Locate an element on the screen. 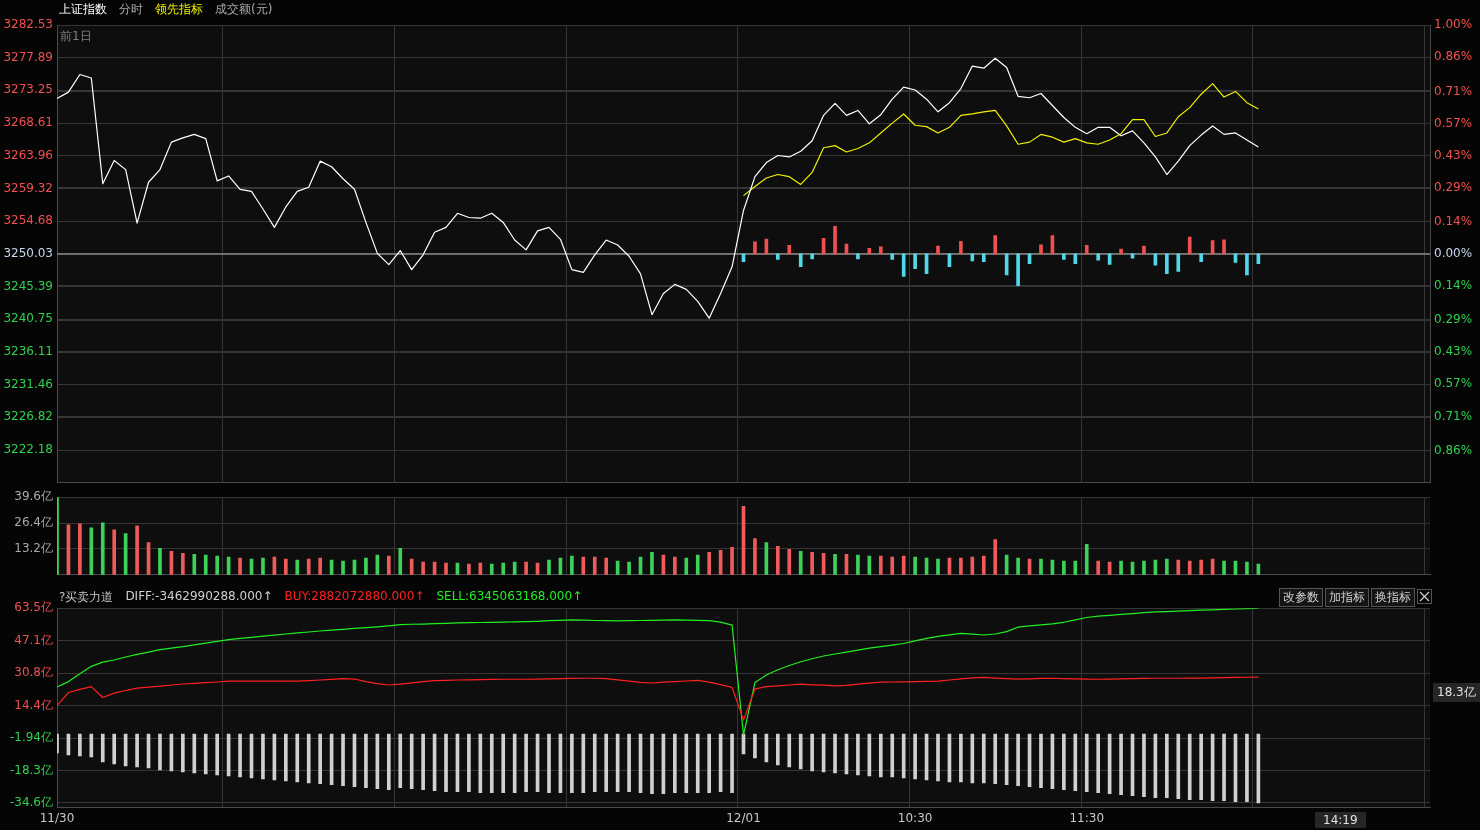 The image size is (1480, 830). text: 14:19 is located at coordinates (1340, 820).